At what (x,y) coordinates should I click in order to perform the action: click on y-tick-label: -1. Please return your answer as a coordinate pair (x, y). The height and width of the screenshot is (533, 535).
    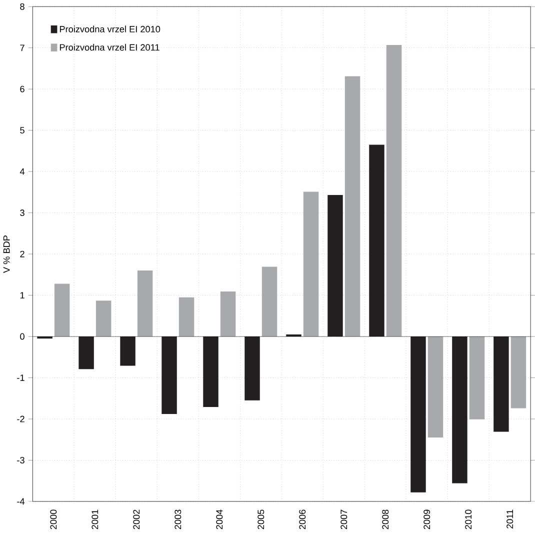
    Looking at the image, I should click on (20, 377).